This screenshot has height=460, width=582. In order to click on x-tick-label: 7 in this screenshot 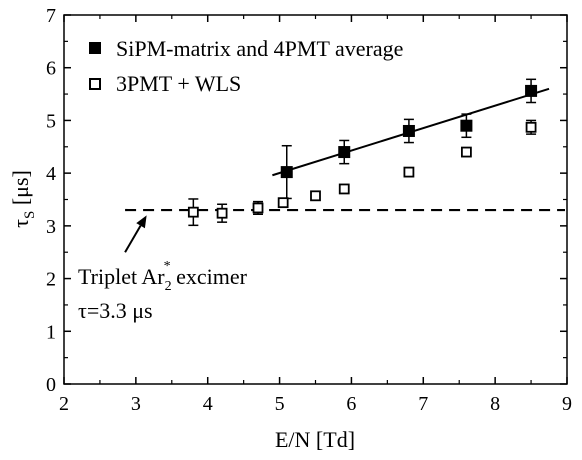, I will do `click(423, 404)`.